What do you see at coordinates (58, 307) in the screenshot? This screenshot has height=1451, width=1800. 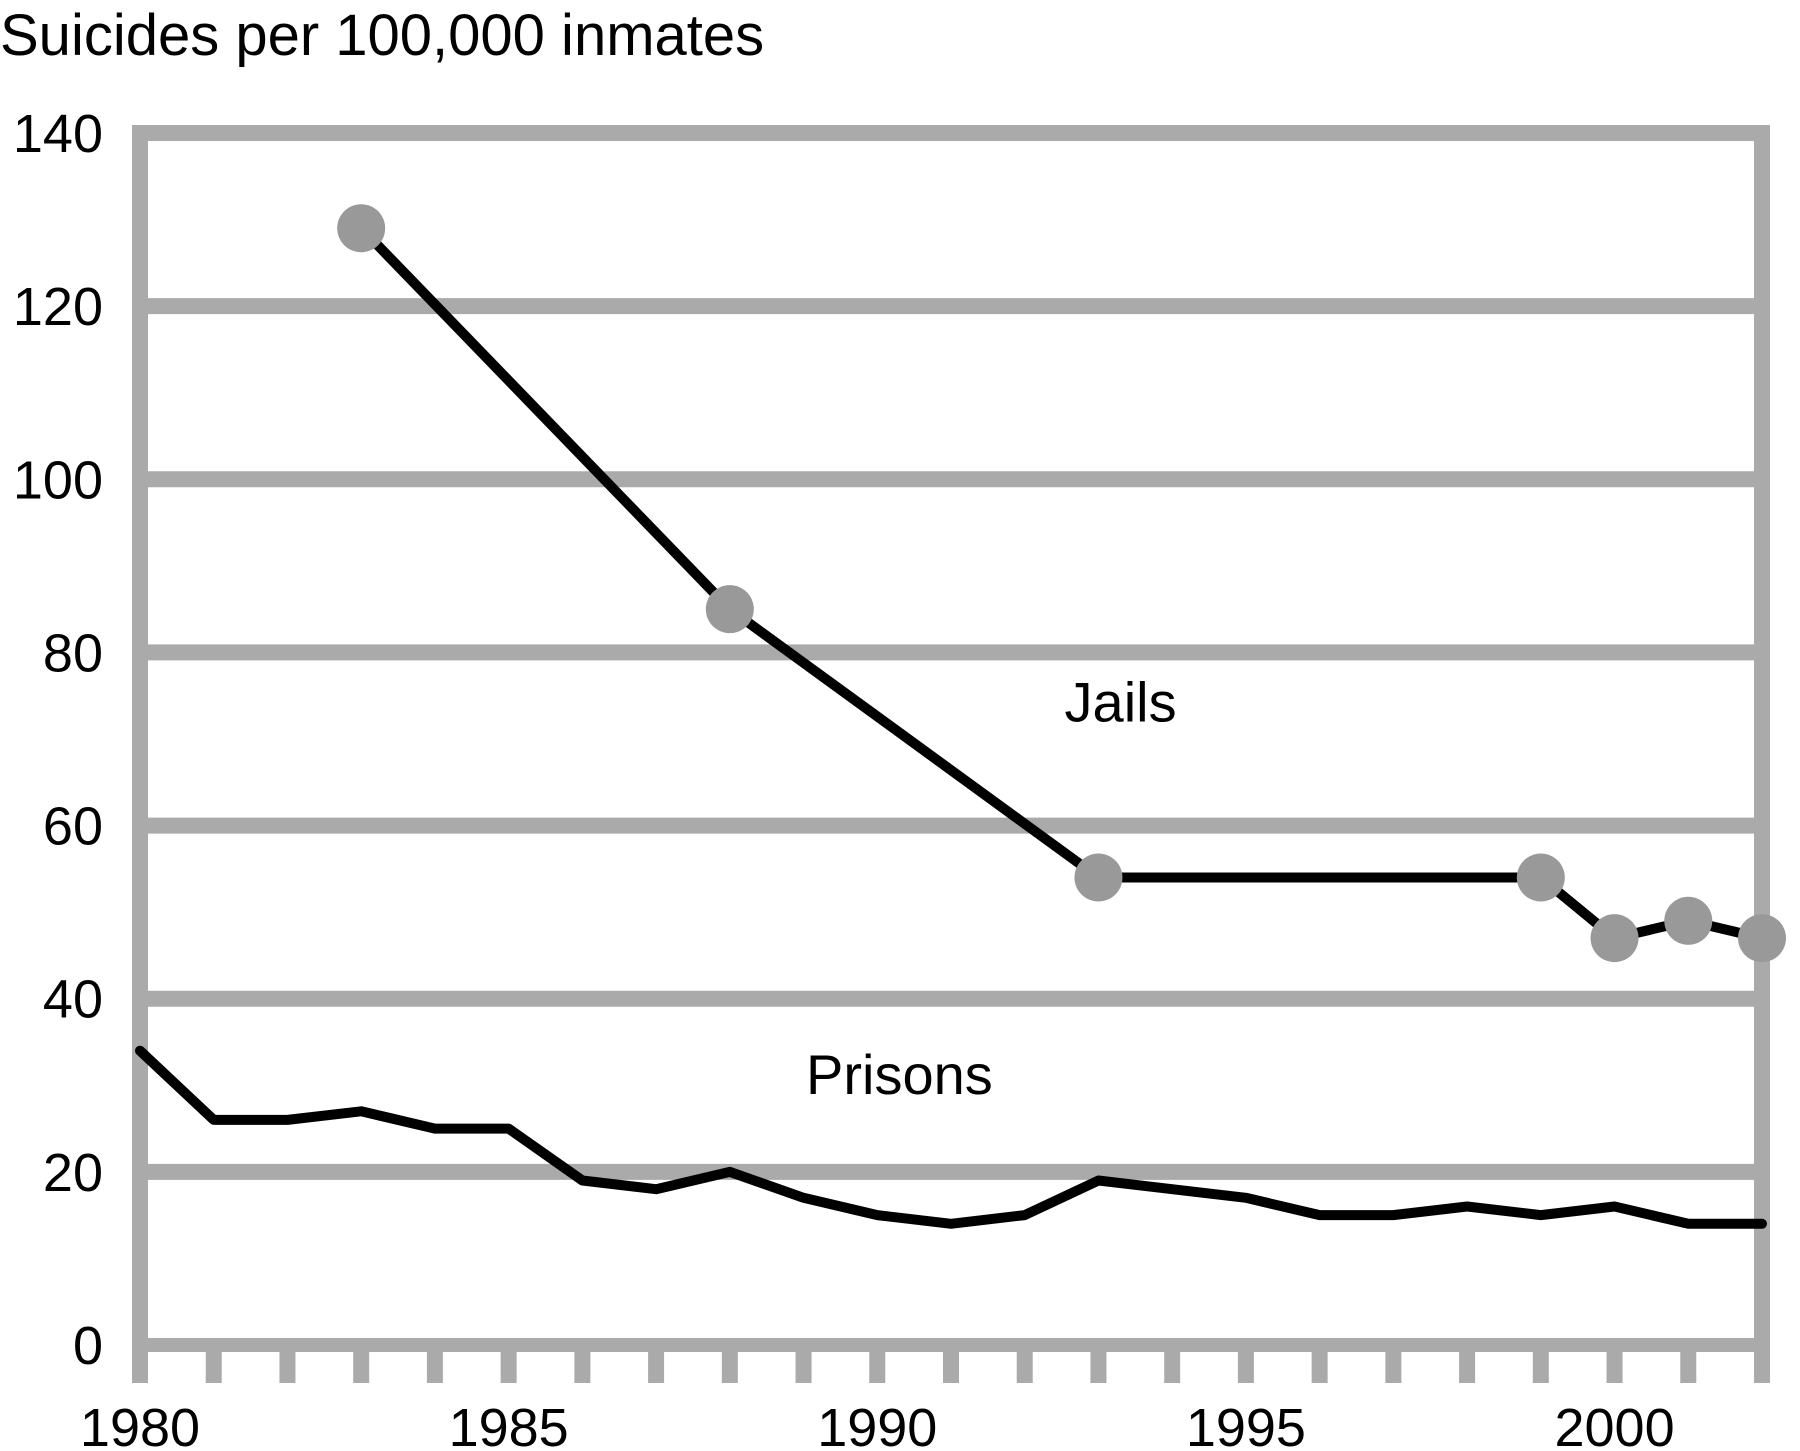 I see `y-tick-label-120: 120` at bounding box center [58, 307].